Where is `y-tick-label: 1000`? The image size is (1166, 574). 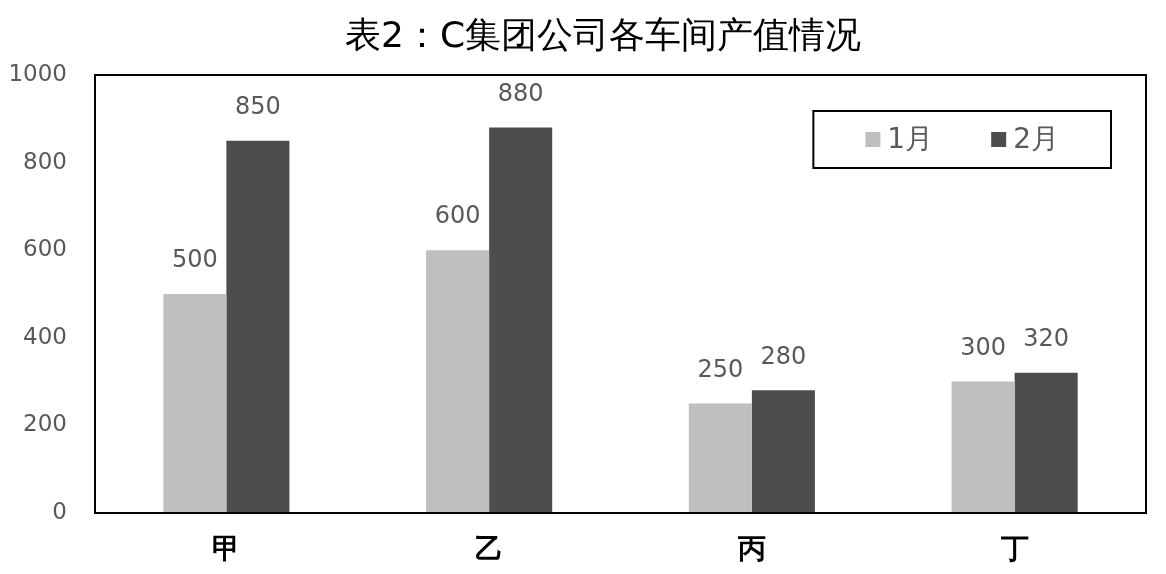
y-tick-label: 1000 is located at coordinates (37, 72).